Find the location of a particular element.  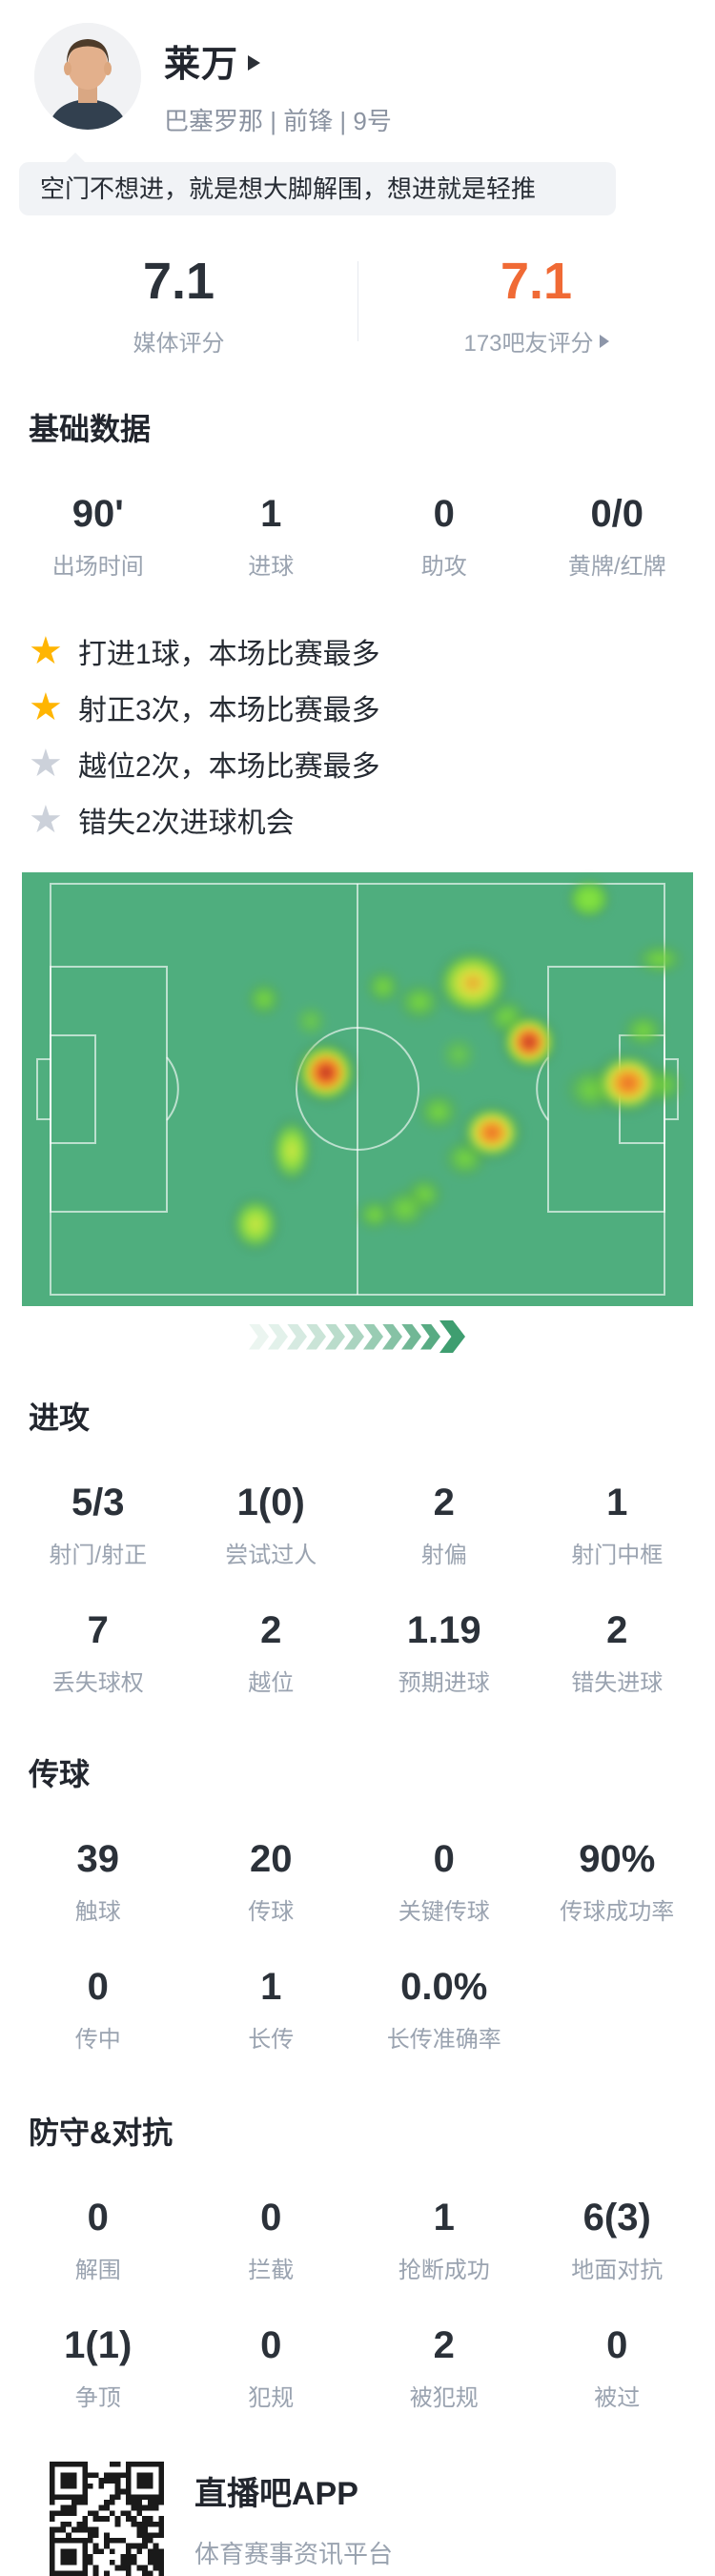

stat-cell: 0 犯规 is located at coordinates (272, 2368).